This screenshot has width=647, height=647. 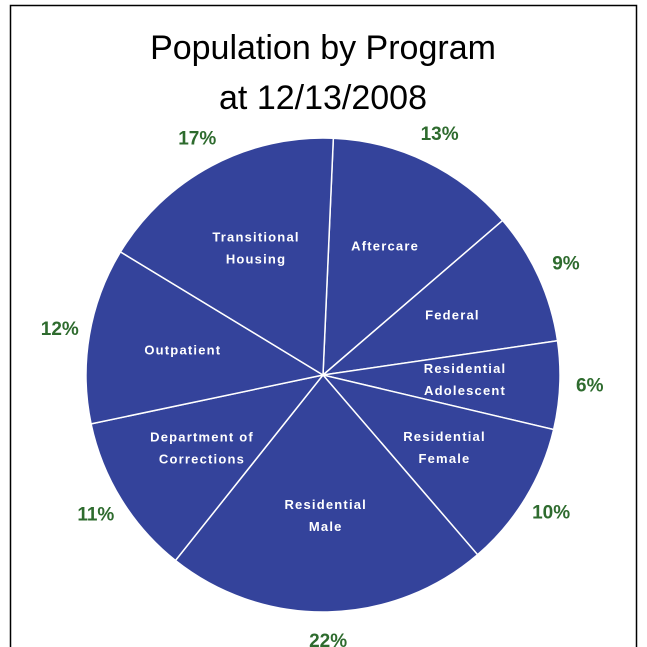 What do you see at coordinates (325, 516) in the screenshot?
I see `slice-label: Residential Male` at bounding box center [325, 516].